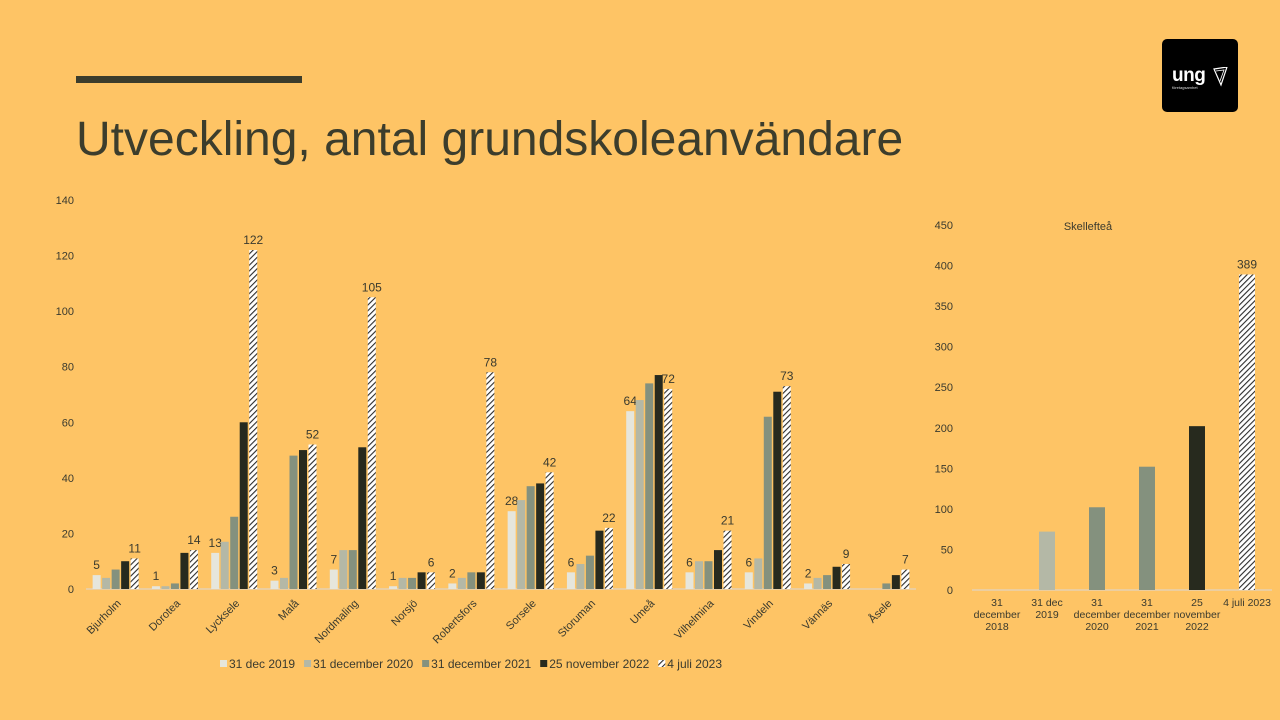 The height and width of the screenshot is (720, 1280). What do you see at coordinates (880, 611) in the screenshot?
I see `main-x-tick-label: Åsele` at bounding box center [880, 611].